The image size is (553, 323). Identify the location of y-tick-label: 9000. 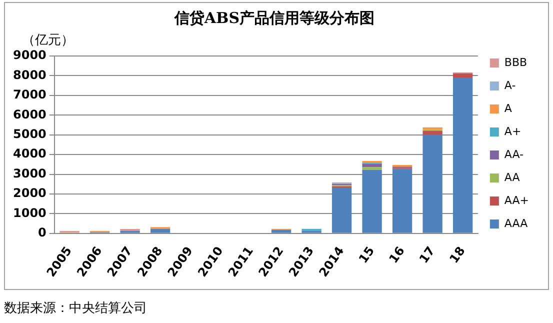
(29, 55).